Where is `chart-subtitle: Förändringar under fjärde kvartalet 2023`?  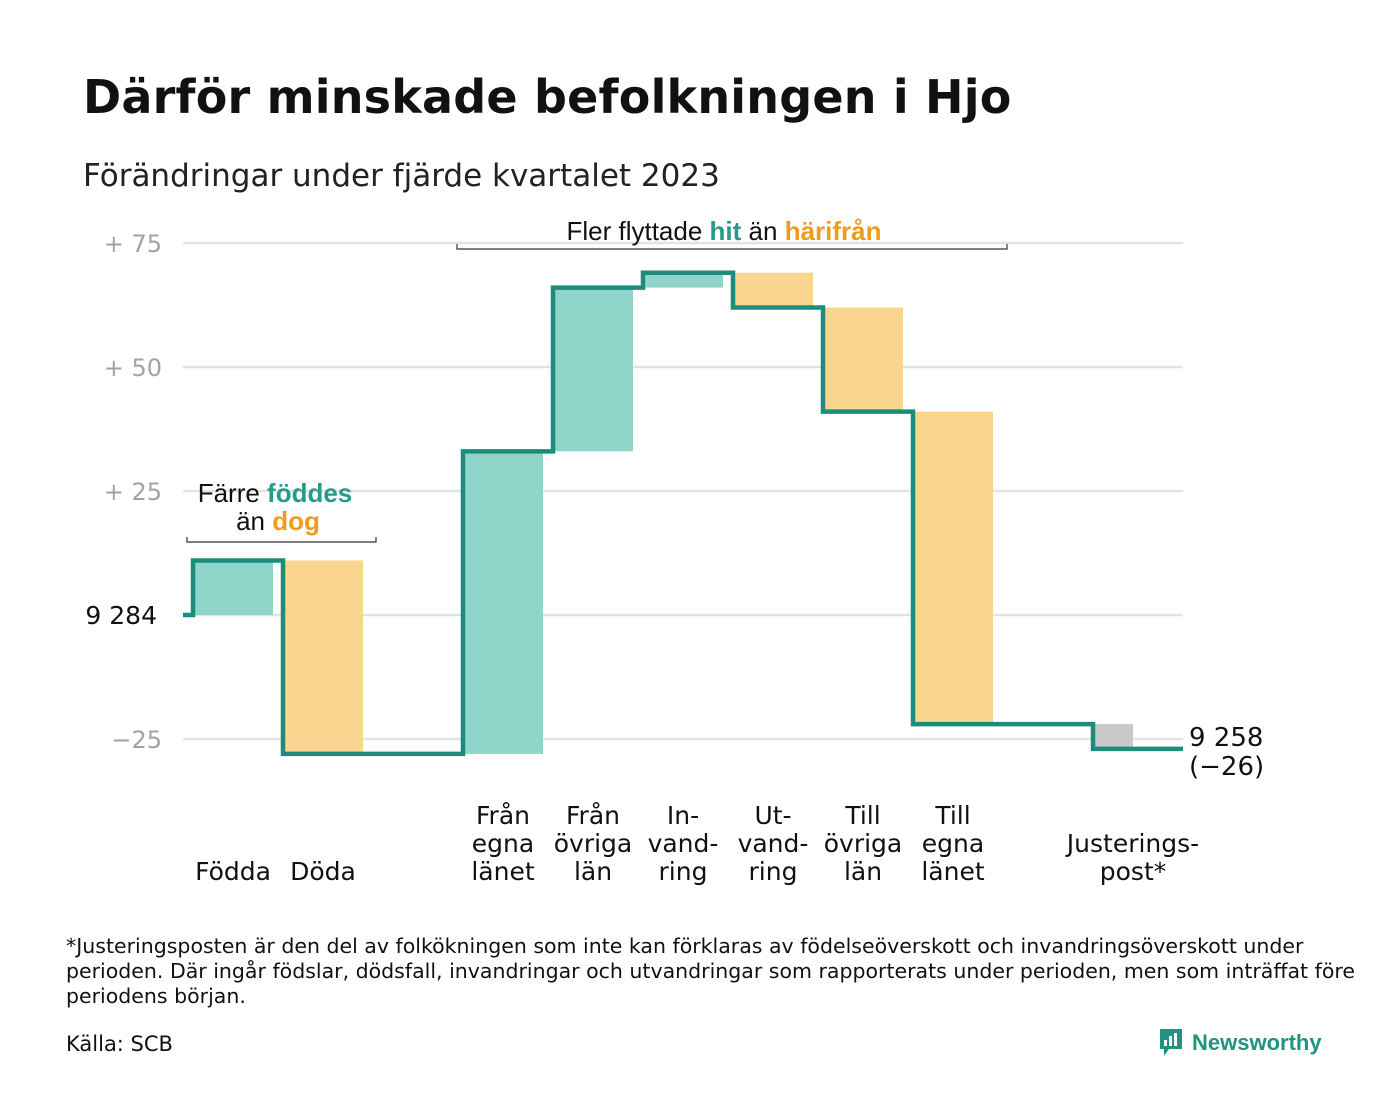 chart-subtitle: Förändringar under fjärde kvartalet 2023 is located at coordinates (401, 176).